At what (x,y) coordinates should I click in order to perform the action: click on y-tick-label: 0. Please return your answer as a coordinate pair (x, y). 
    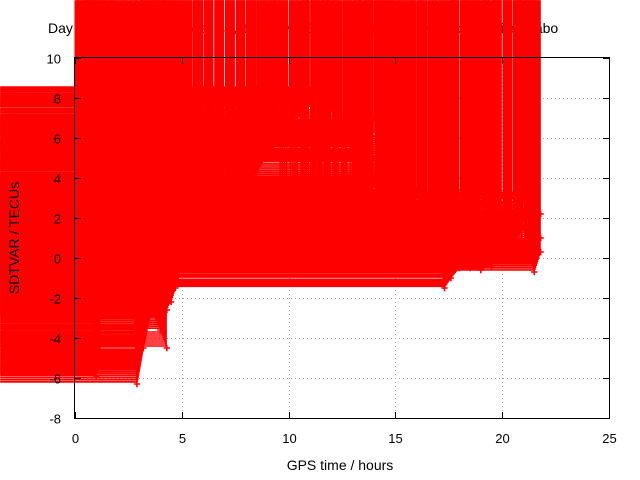
    Looking at the image, I should click on (57, 259).